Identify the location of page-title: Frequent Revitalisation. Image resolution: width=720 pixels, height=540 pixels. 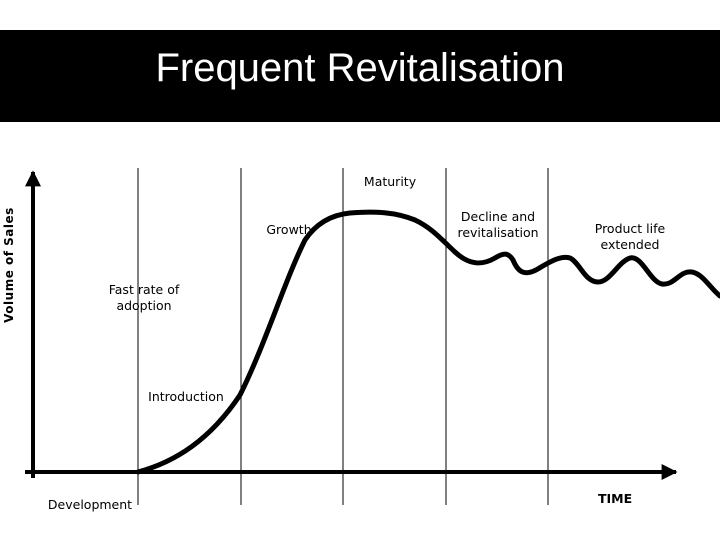
(360, 68).